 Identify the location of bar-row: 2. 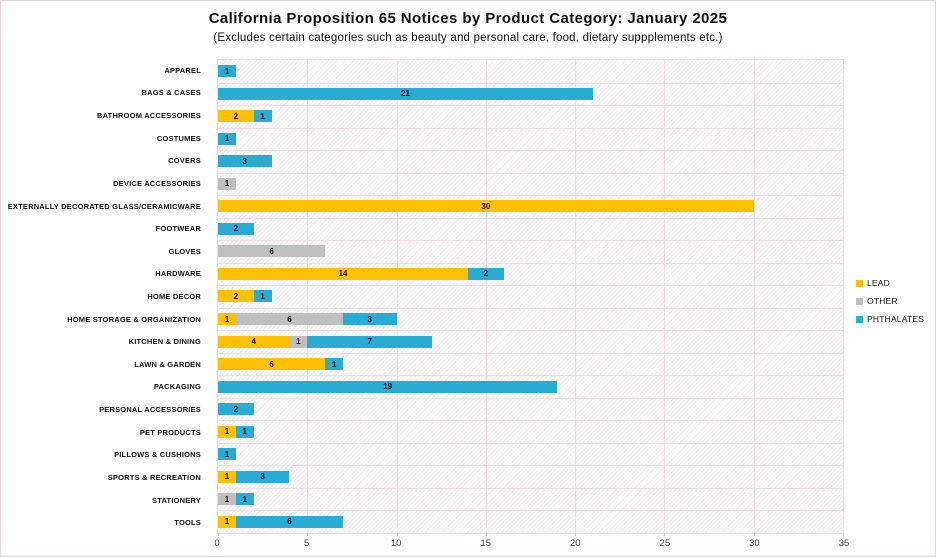
(530, 409).